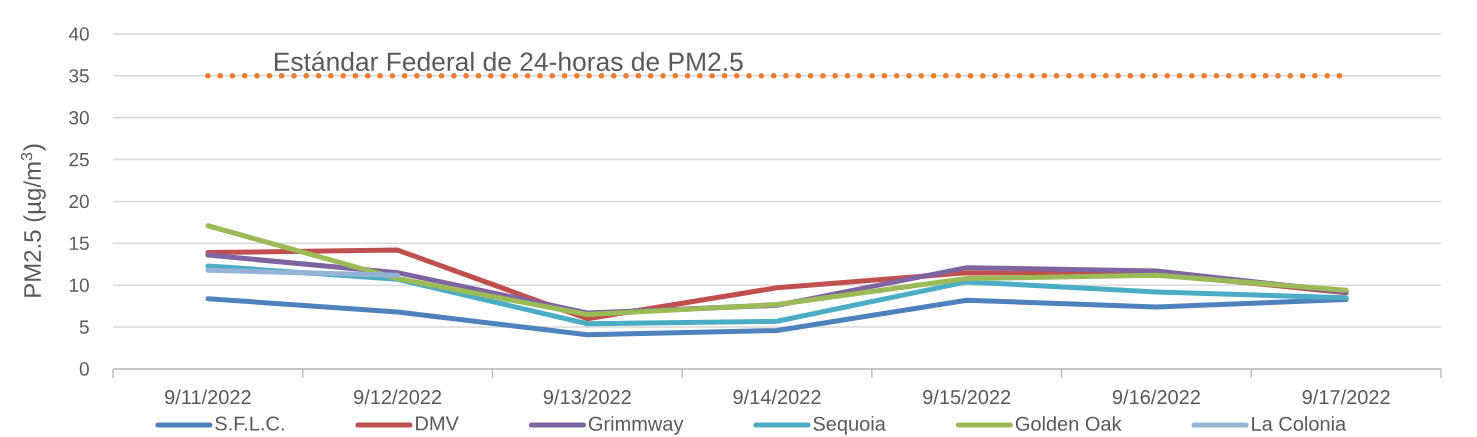 The image size is (1477, 437). What do you see at coordinates (33, 220) in the screenshot?
I see `y-axis-title: PM2.5 (µg/m$^{3}$)` at bounding box center [33, 220].